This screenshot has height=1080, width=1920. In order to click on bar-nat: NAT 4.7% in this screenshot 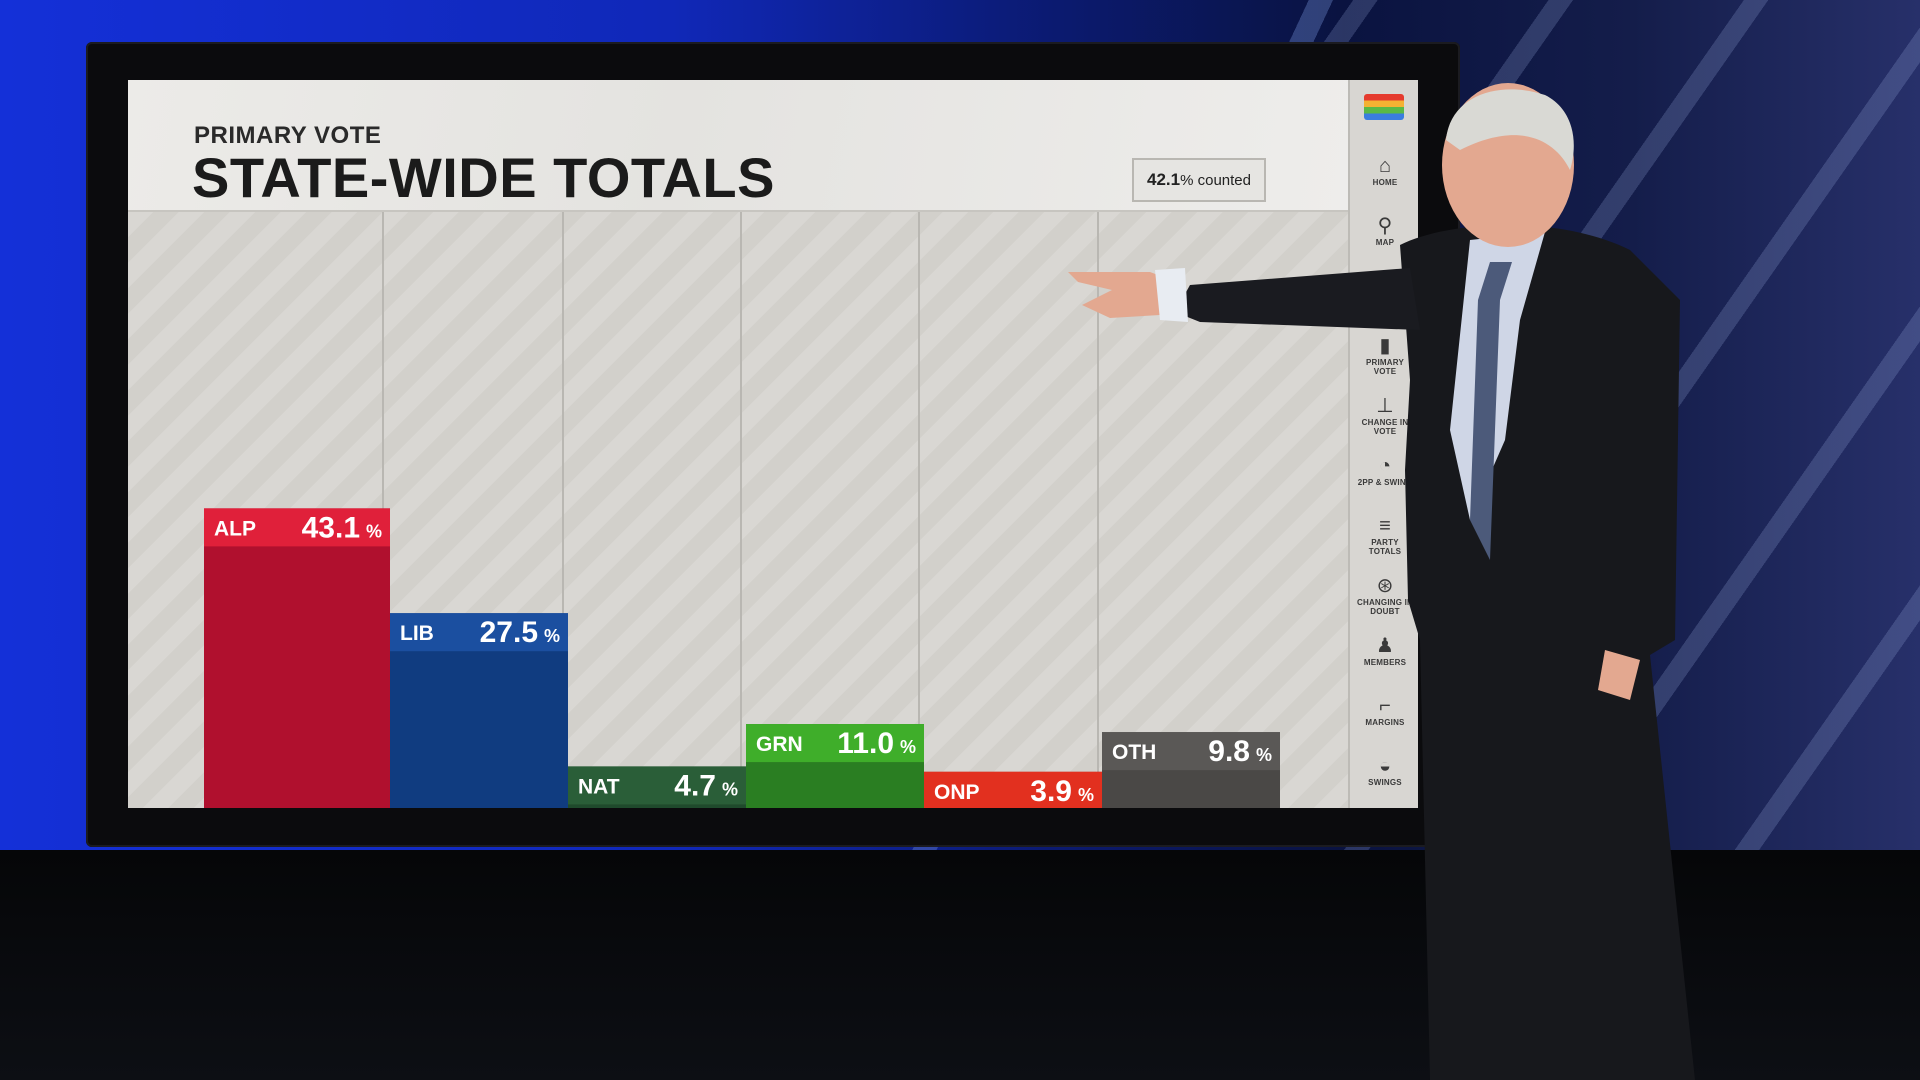, I will do `click(657, 787)`.